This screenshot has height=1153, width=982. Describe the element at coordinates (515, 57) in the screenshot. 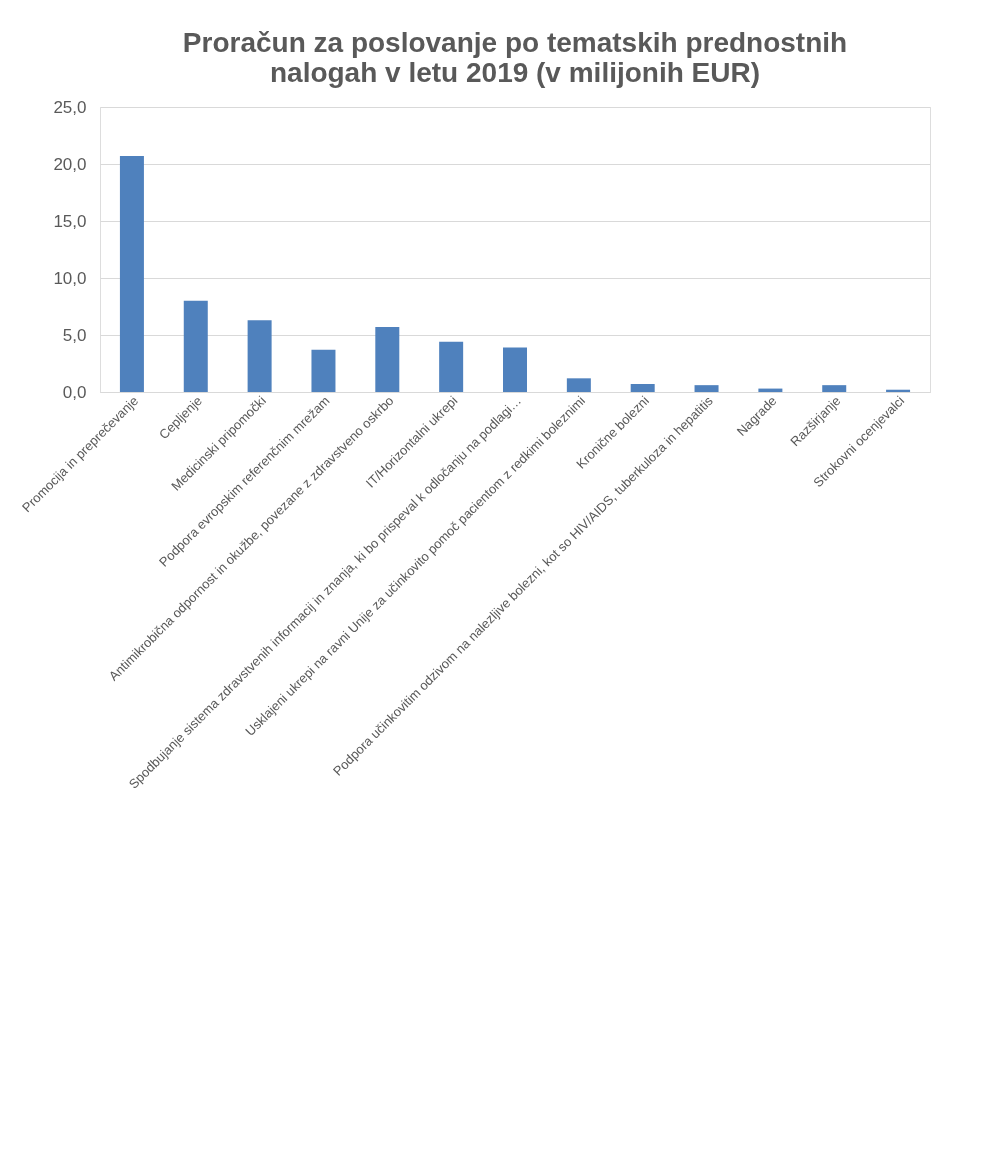

I see `chart-title: Proračun za poslovanje po tematskih prednostnih nalogah v letu 2019 (v milijonih EUR)` at that location.